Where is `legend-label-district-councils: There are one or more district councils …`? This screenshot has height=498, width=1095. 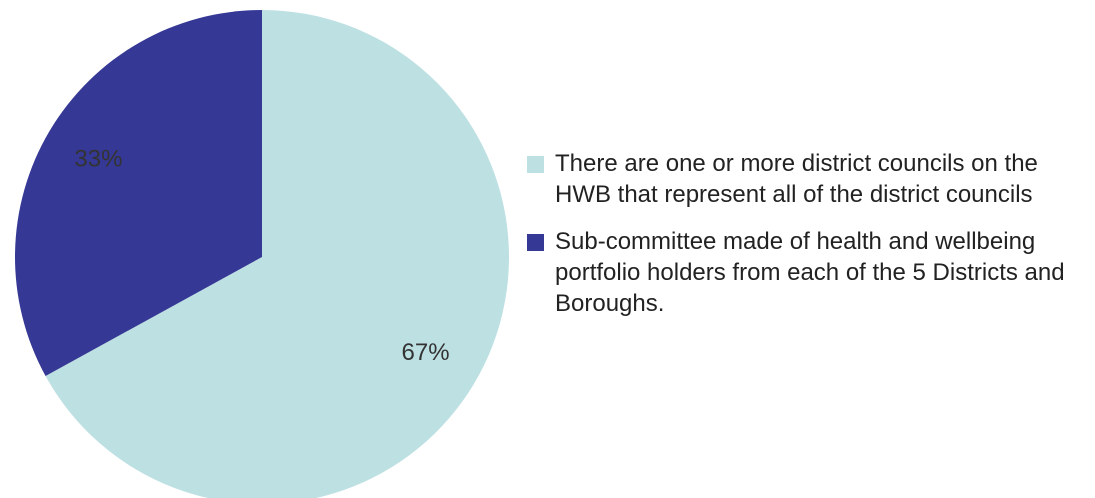 legend-label-district-councils: There are one or more district councils … is located at coordinates (796, 179).